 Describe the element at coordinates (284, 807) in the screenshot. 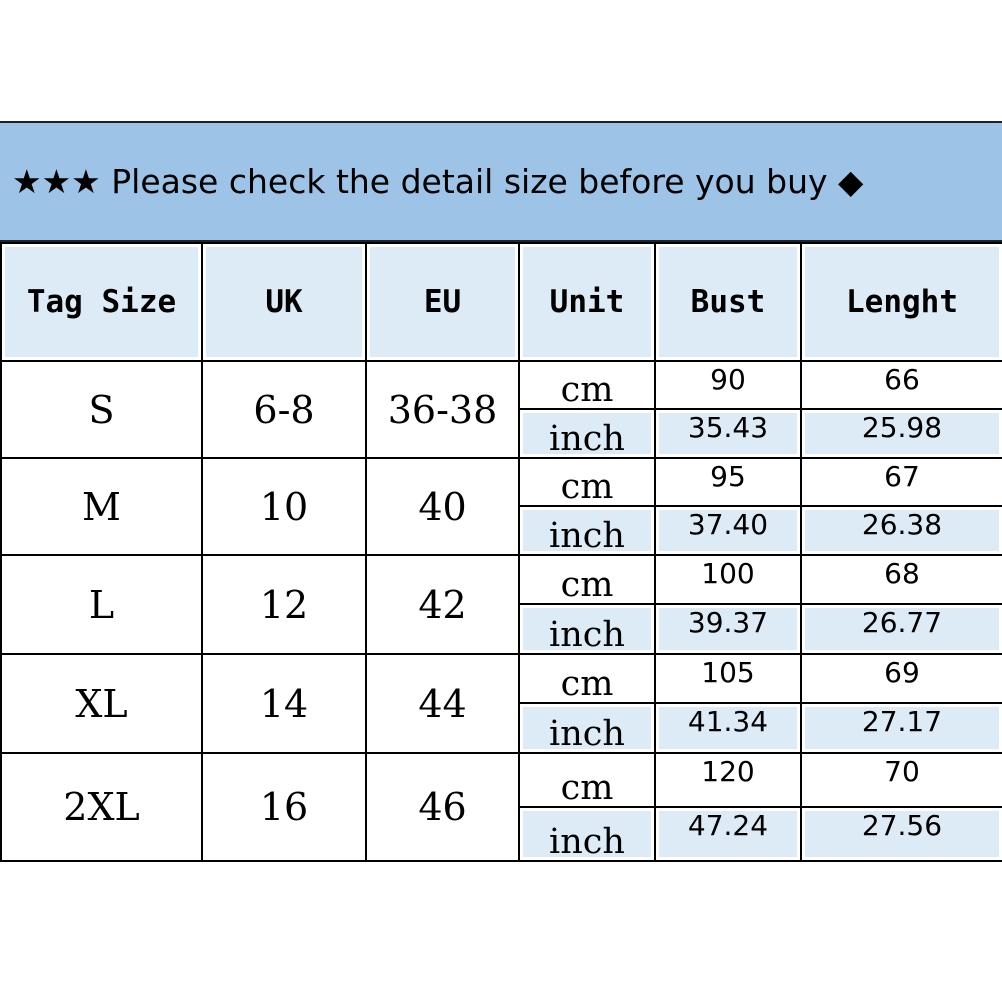

I see `uk-size-cell: 16` at that location.